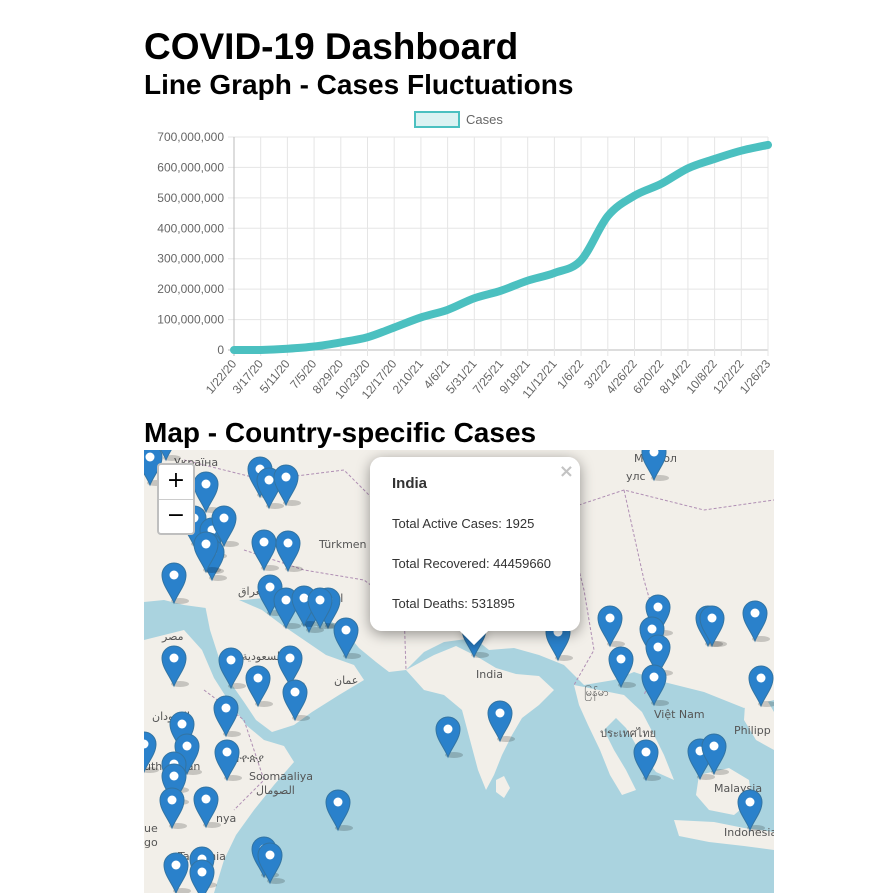  Describe the element at coordinates (596, 693) in the screenshot. I see `map-label: မြန်မာ` at that location.